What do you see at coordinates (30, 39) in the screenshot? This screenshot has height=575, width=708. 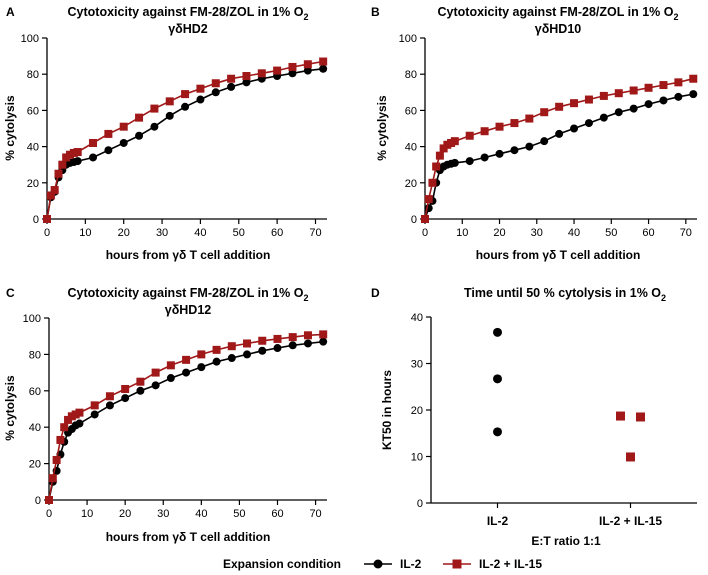 I see `panel-a-ytick-label: 100` at bounding box center [30, 39].